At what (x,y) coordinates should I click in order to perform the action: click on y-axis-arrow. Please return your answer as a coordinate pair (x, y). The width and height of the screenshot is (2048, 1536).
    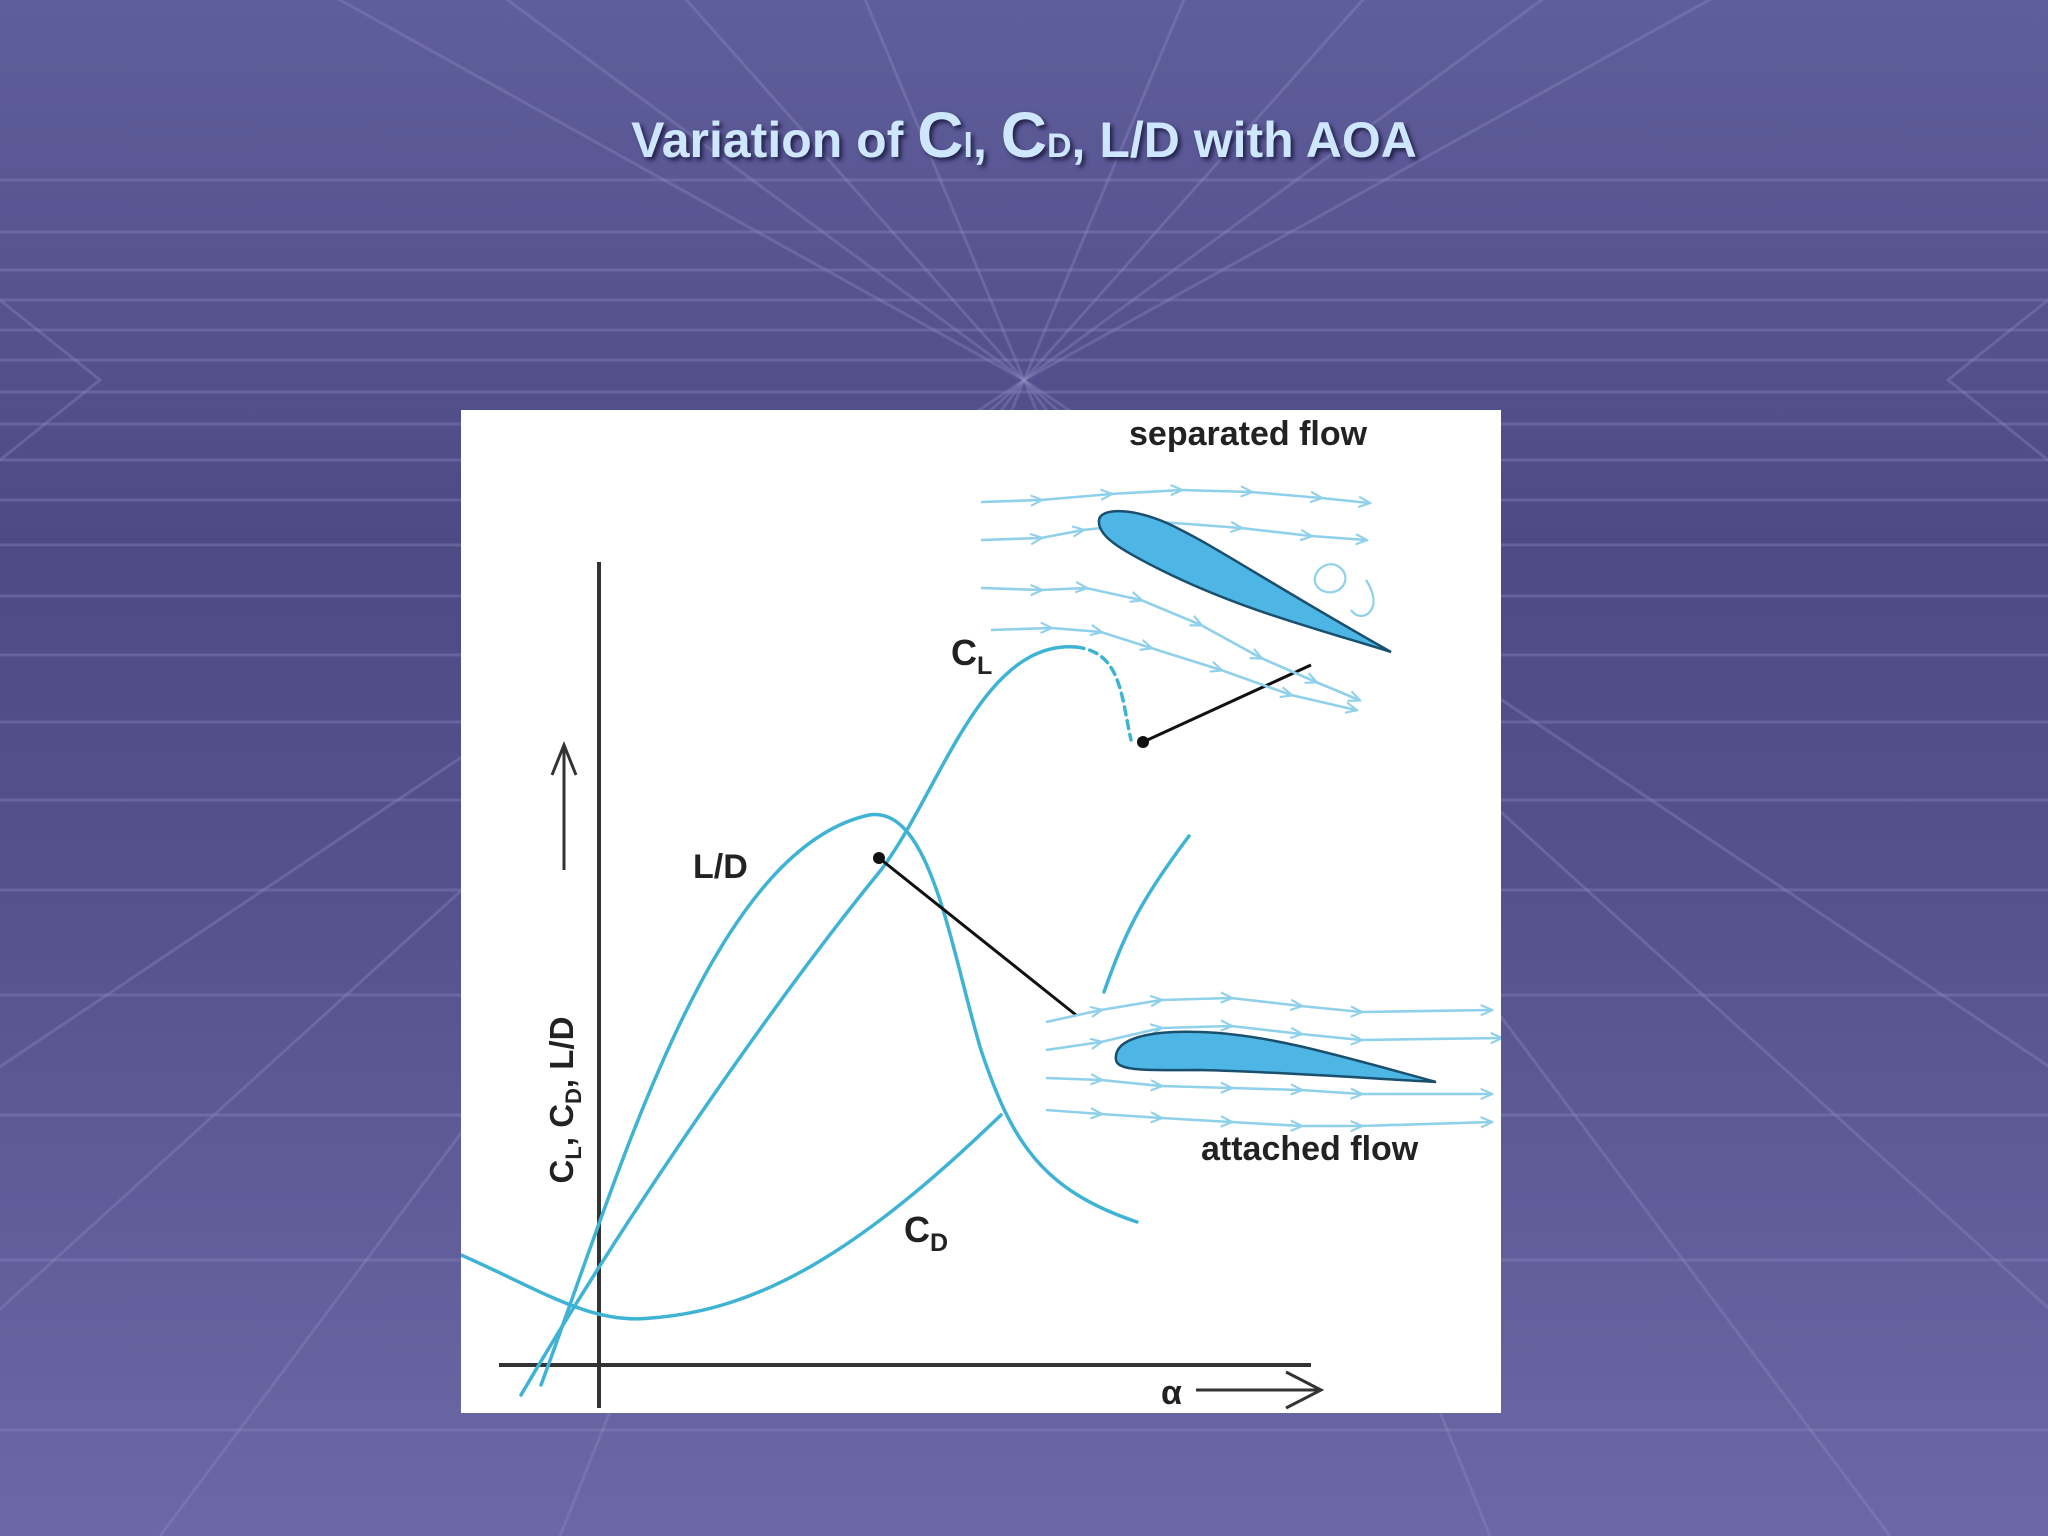
    Looking at the image, I should click on (564, 805).